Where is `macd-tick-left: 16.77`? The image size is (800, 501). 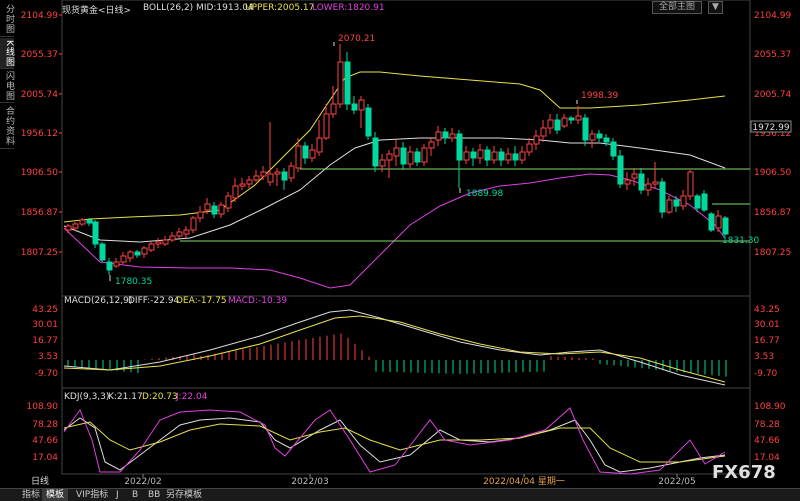
macd-tick-left: 16.77 is located at coordinates (45, 341).